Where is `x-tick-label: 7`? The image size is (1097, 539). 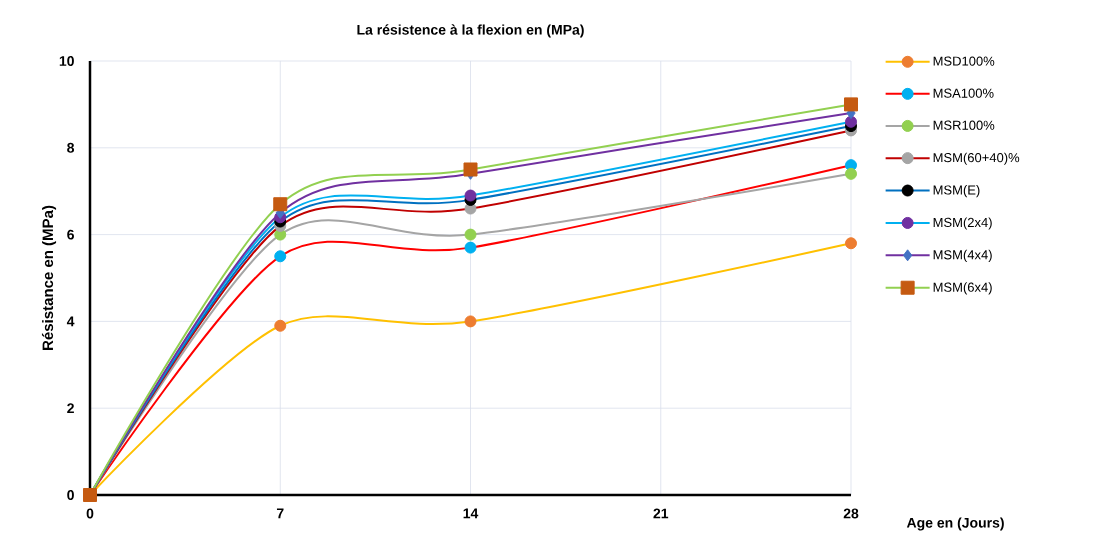 x-tick-label: 7 is located at coordinates (280, 513).